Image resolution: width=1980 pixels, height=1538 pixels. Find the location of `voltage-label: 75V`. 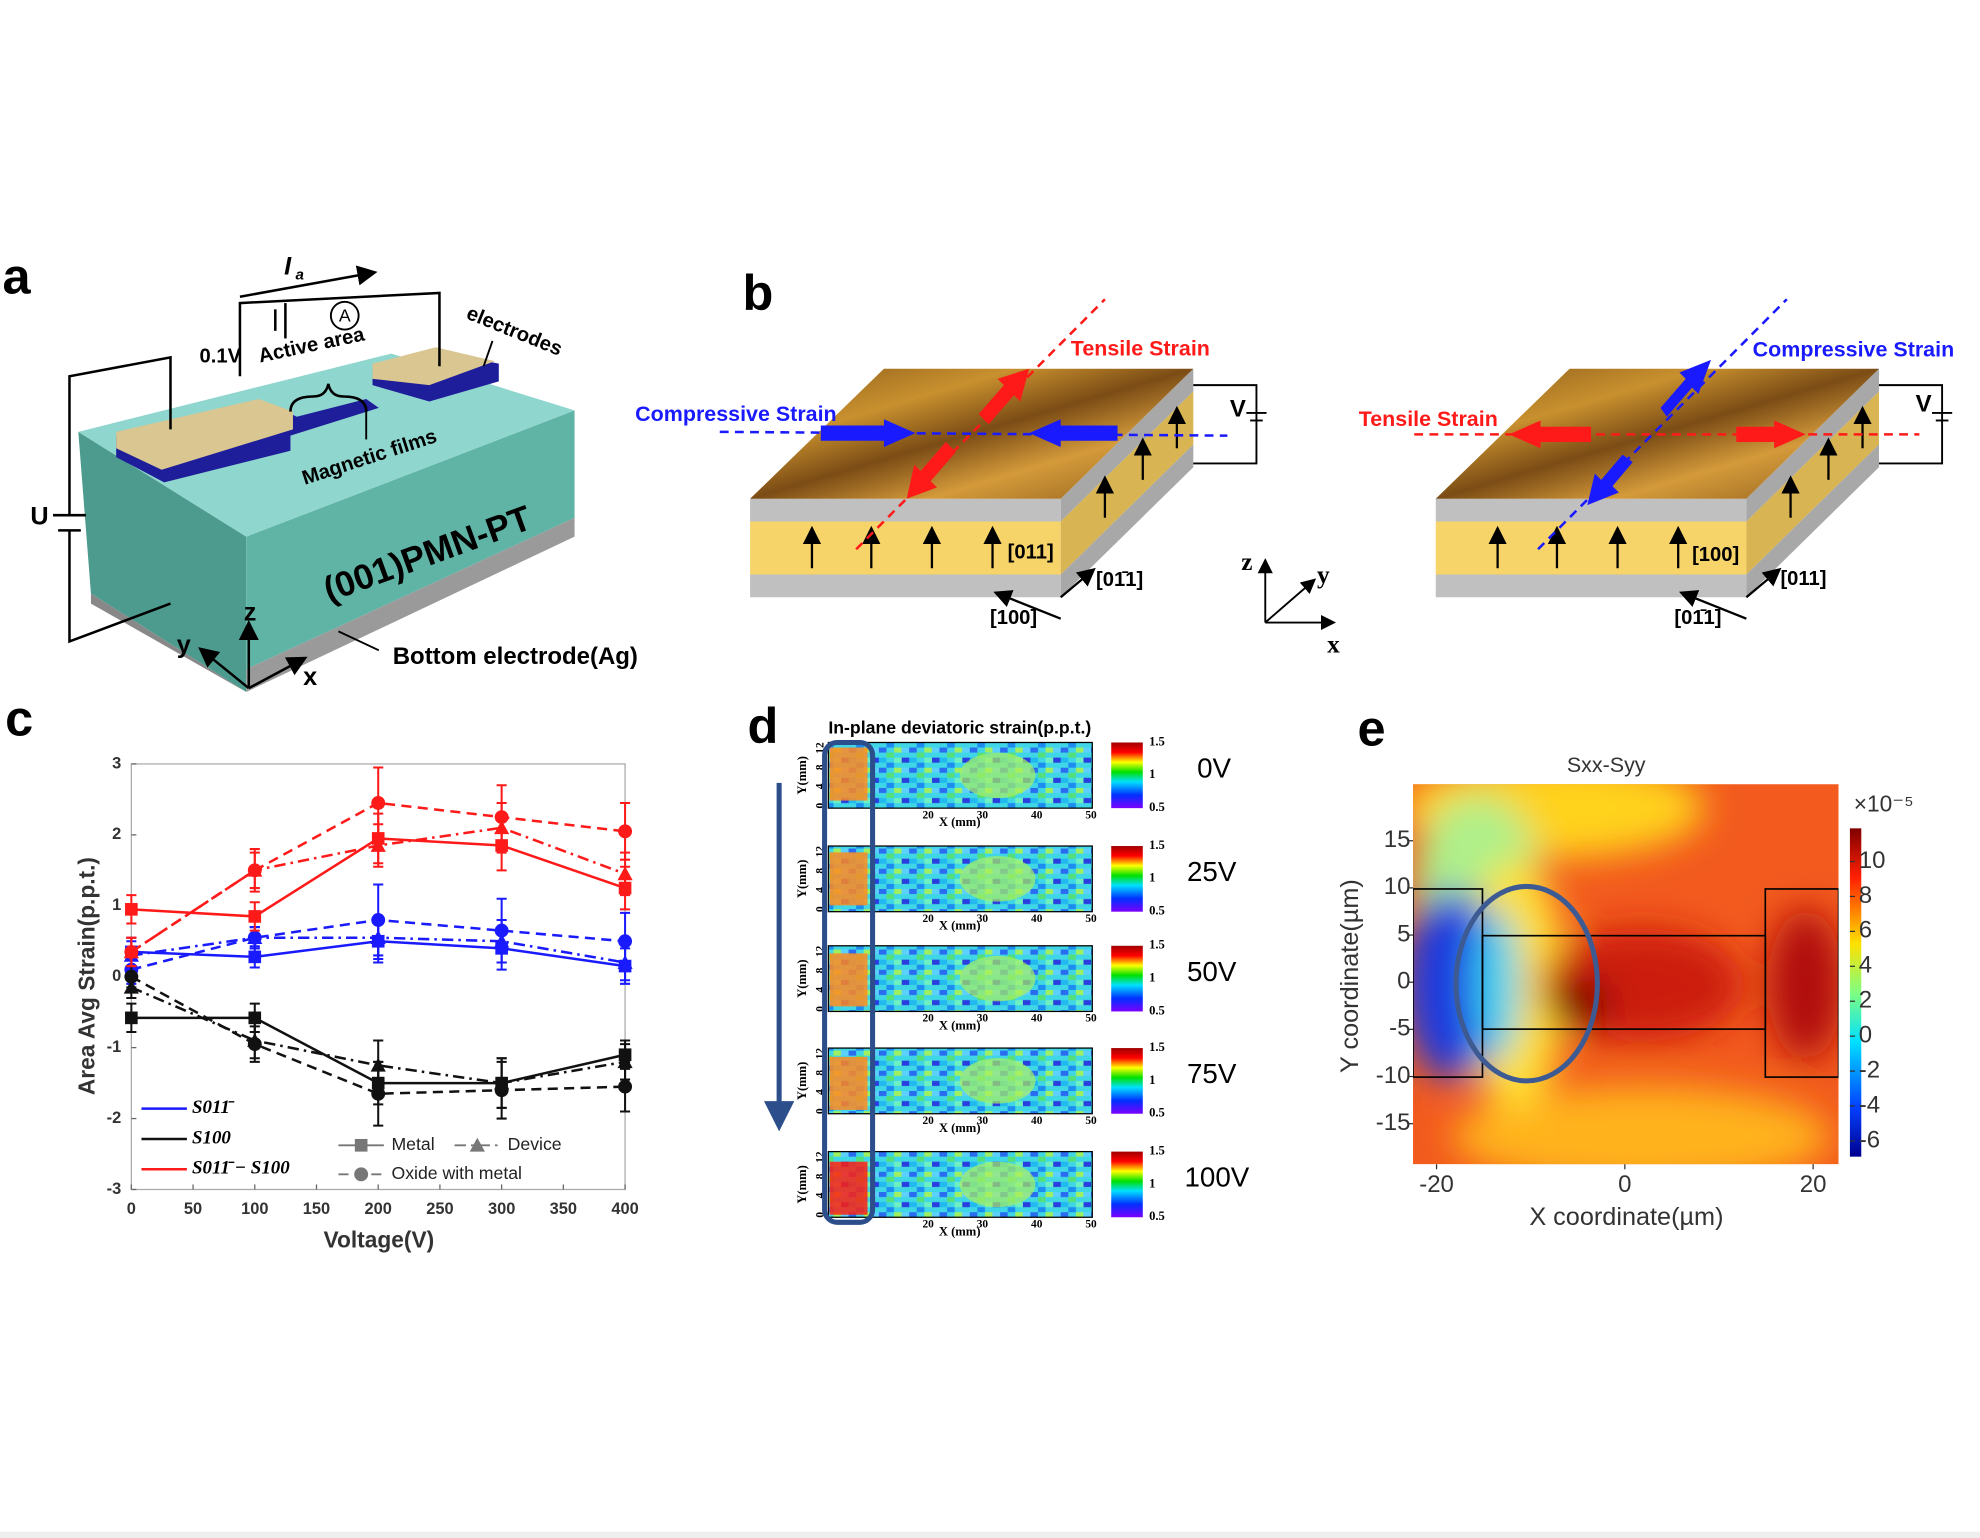

voltage-label: 75V is located at coordinates (1212, 1073).